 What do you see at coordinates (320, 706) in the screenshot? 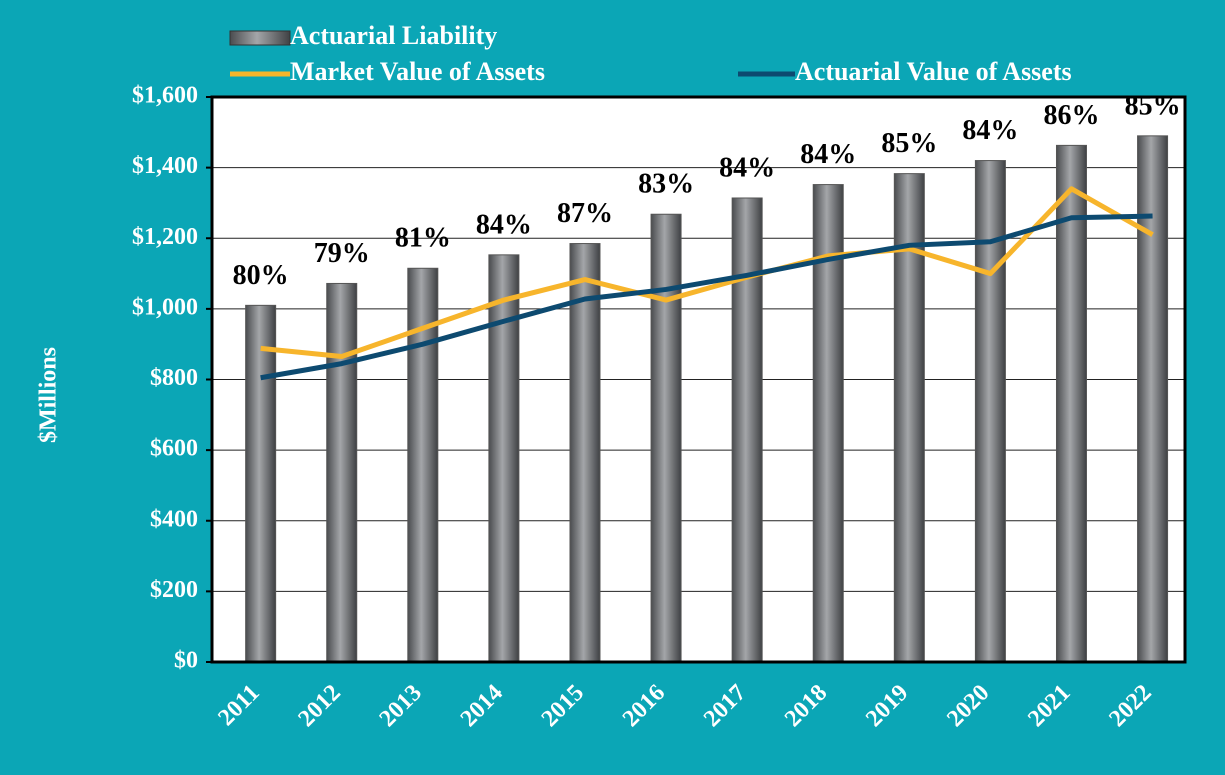
I see `x-tick-label: 2012` at bounding box center [320, 706].